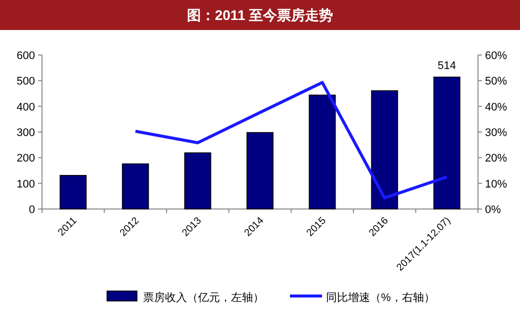 The image size is (520, 323). Describe the element at coordinates (25, 82) in the screenshot. I see `y-tick-label: 500` at that location.